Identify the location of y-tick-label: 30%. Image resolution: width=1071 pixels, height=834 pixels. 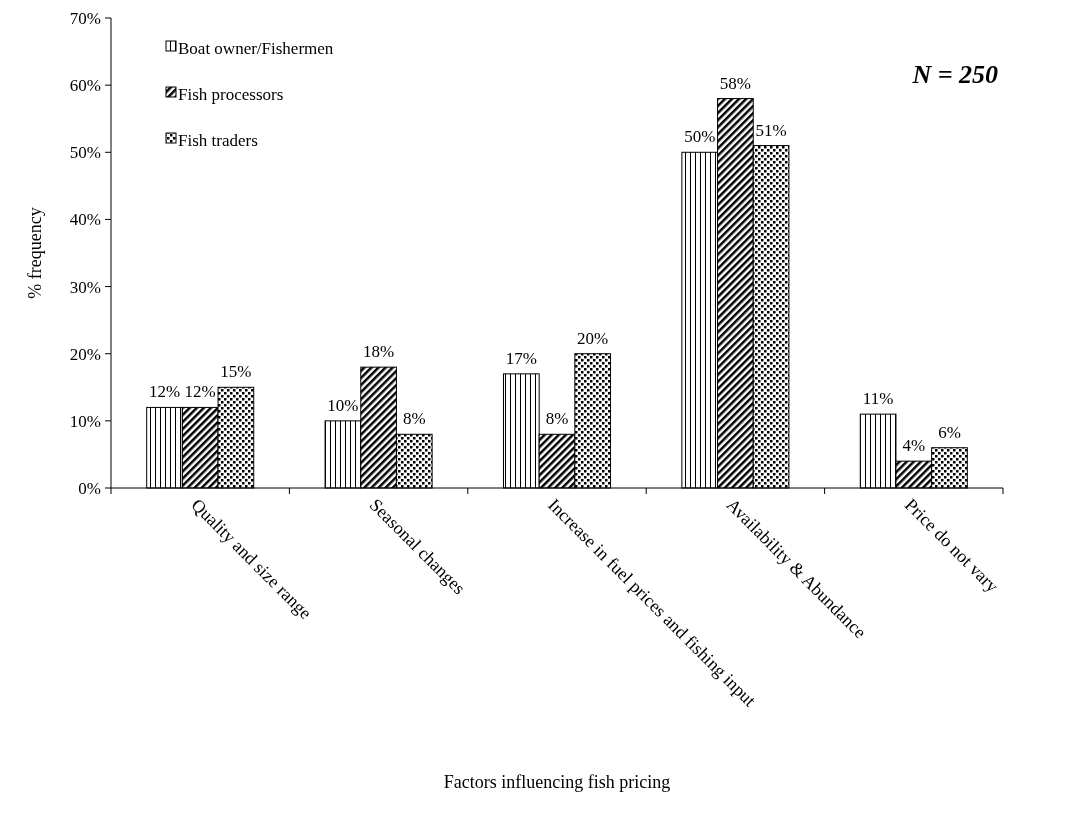
(85, 287).